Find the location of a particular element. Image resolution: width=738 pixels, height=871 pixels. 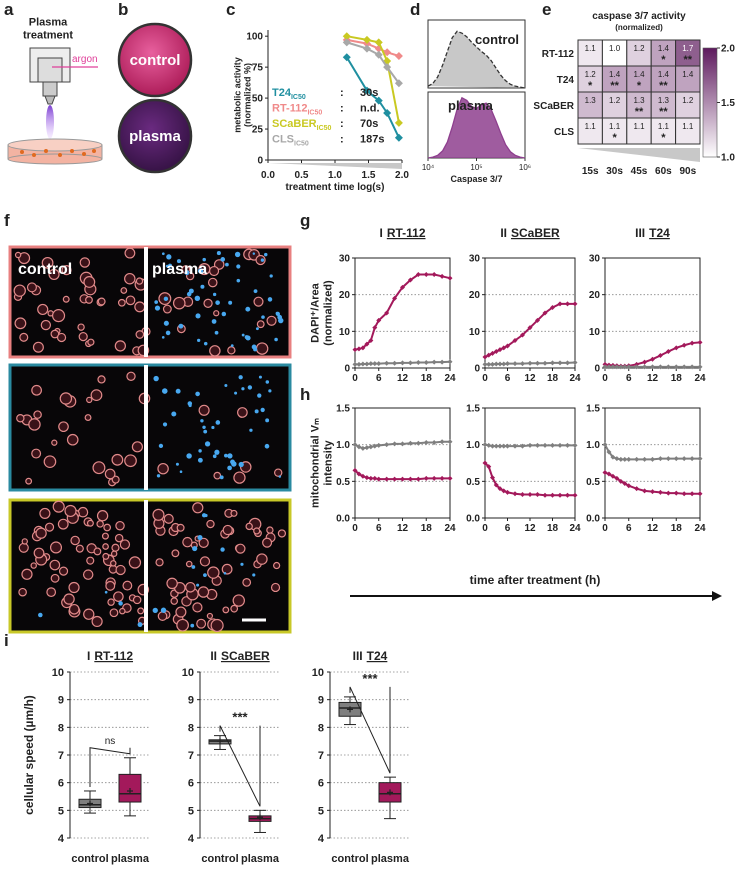

y-axis-label: mitochondrial Vₘ intensity is located at coordinates (321, 463).